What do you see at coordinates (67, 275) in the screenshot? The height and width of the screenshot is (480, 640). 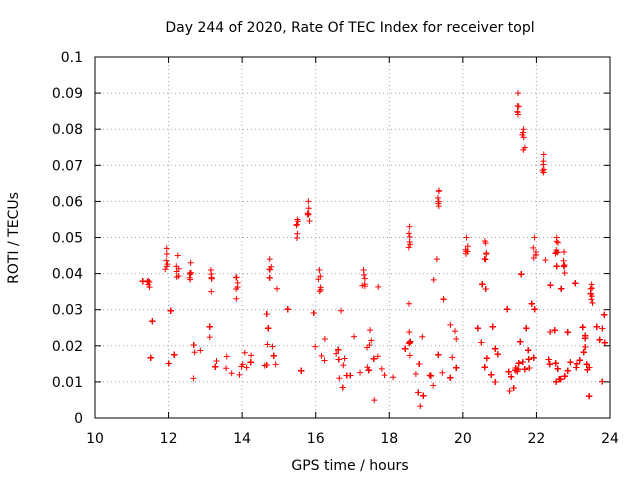 I see `y-tick-label: 0.04` at bounding box center [67, 275].